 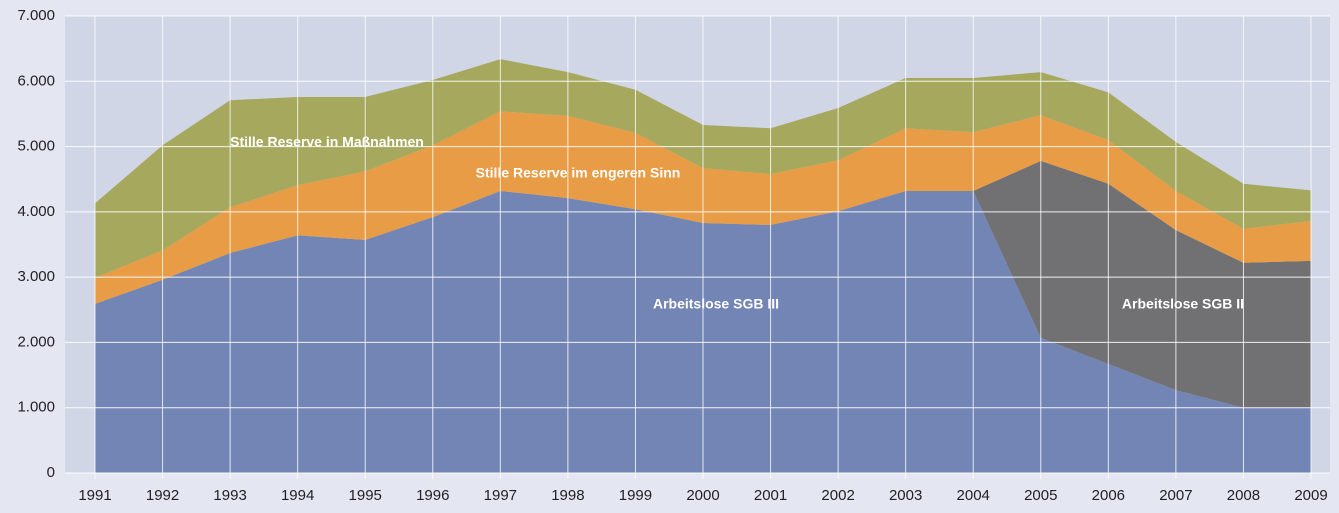 I want to click on x-tick-label: 1994, so click(x=297, y=495).